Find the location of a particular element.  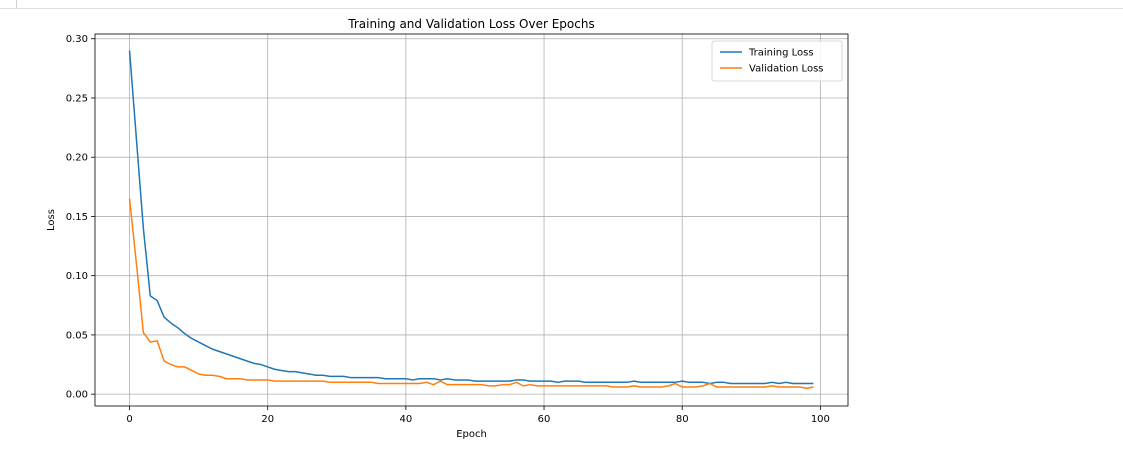

notebook-cell-frame is located at coordinates (561, 4).